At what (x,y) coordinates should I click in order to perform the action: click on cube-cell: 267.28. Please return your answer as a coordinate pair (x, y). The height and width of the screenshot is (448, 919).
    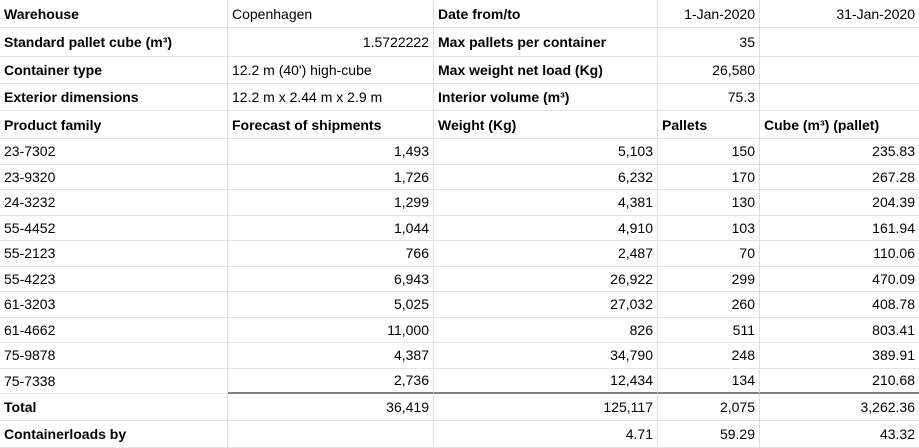
    Looking at the image, I should click on (839, 177).